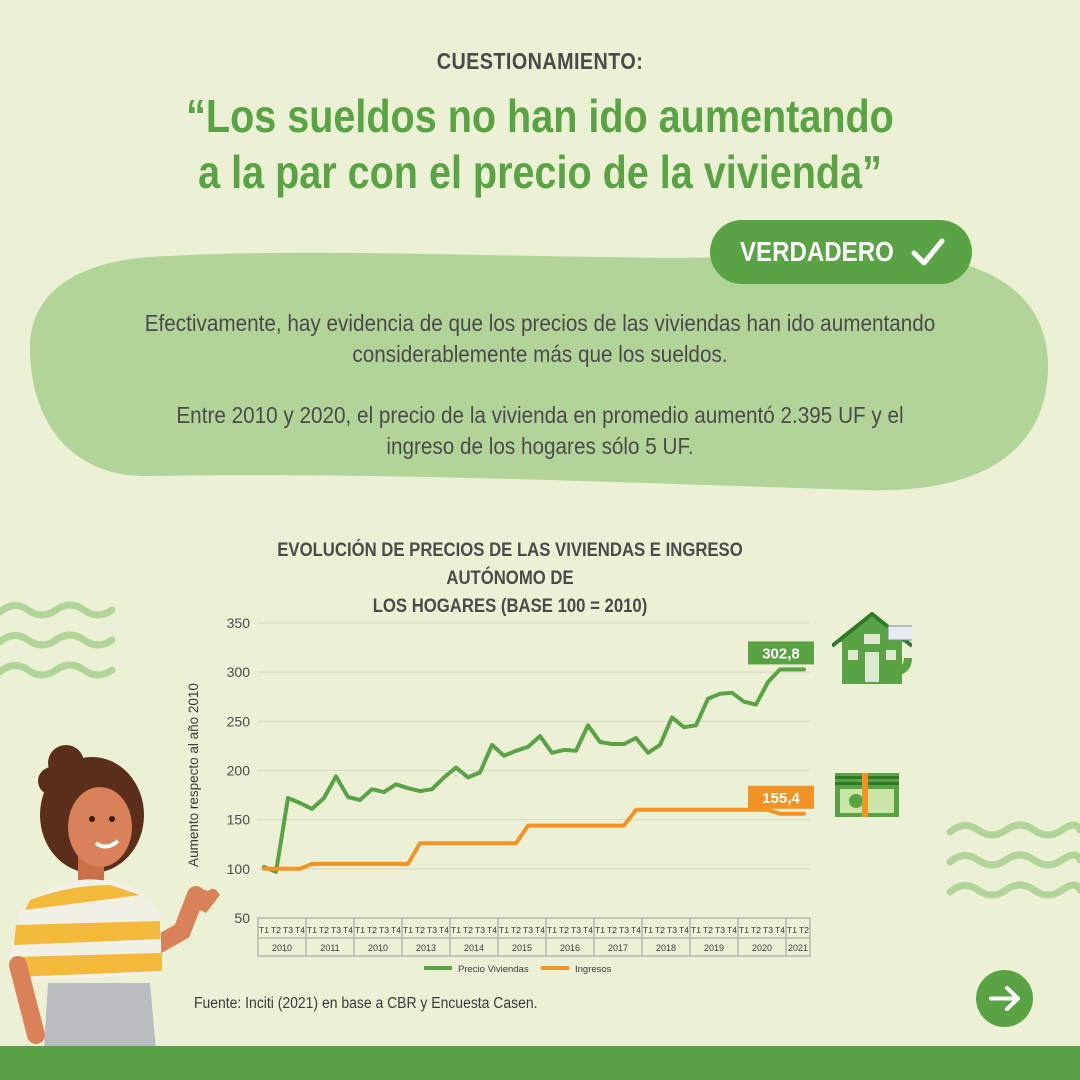  Describe the element at coordinates (329, 948) in the screenshot. I see `year-tick-label: 2011` at that location.